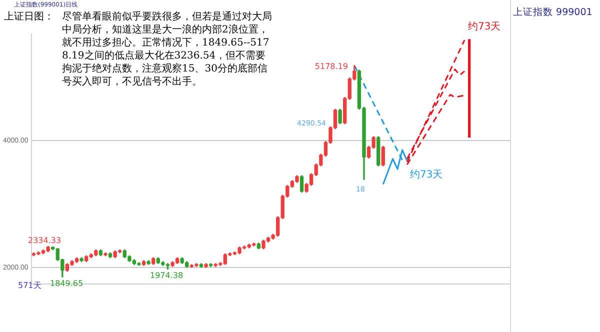  What do you see at coordinates (331, 67) in the screenshot?
I see `annotation: 5178.19` at bounding box center [331, 67].